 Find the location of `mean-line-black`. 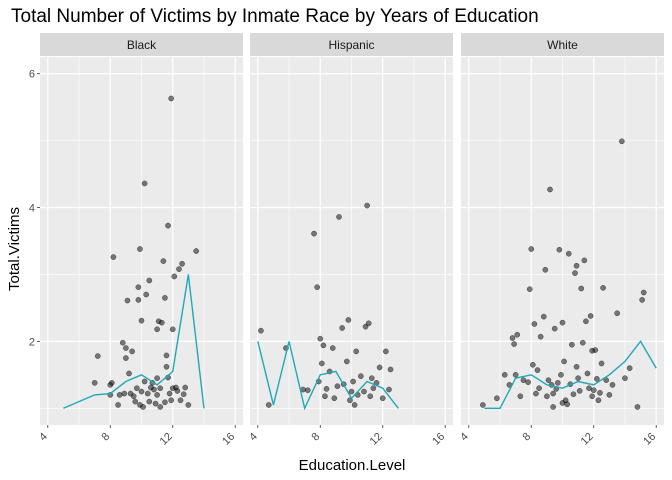

mean-line-black is located at coordinates (134, 341).